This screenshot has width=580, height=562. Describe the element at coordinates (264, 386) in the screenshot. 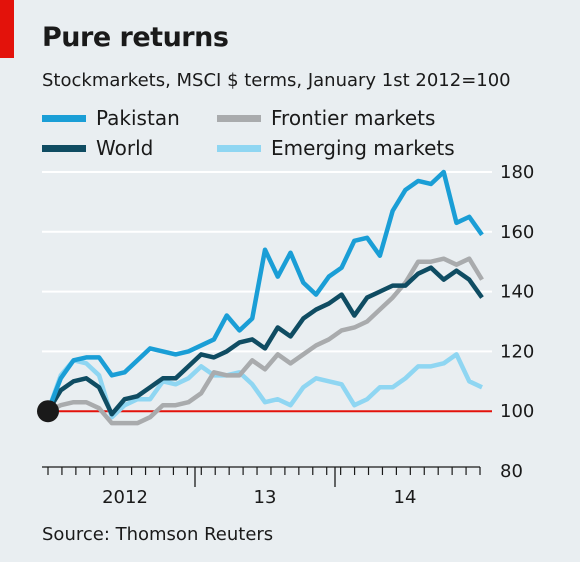

I see `series-line-emerging-markets` at that location.